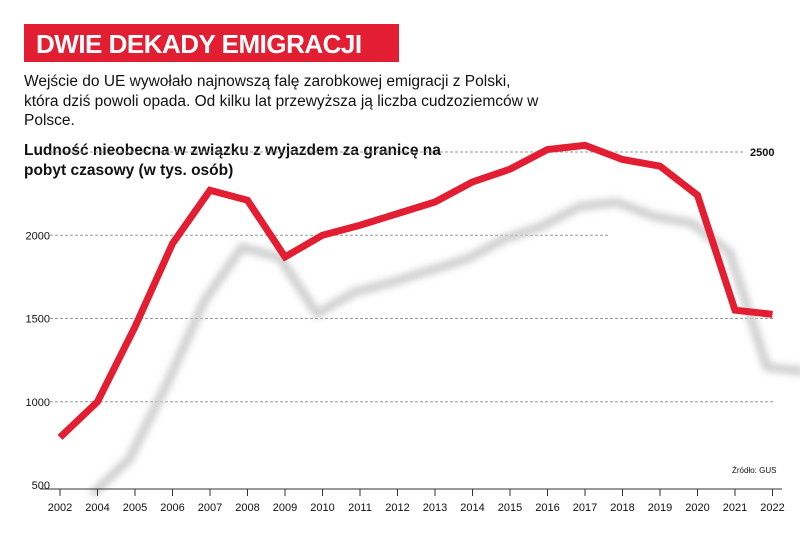 The width and height of the screenshot is (800, 533). What do you see at coordinates (38, 236) in the screenshot?
I see `y-tick-label: 2000` at bounding box center [38, 236].